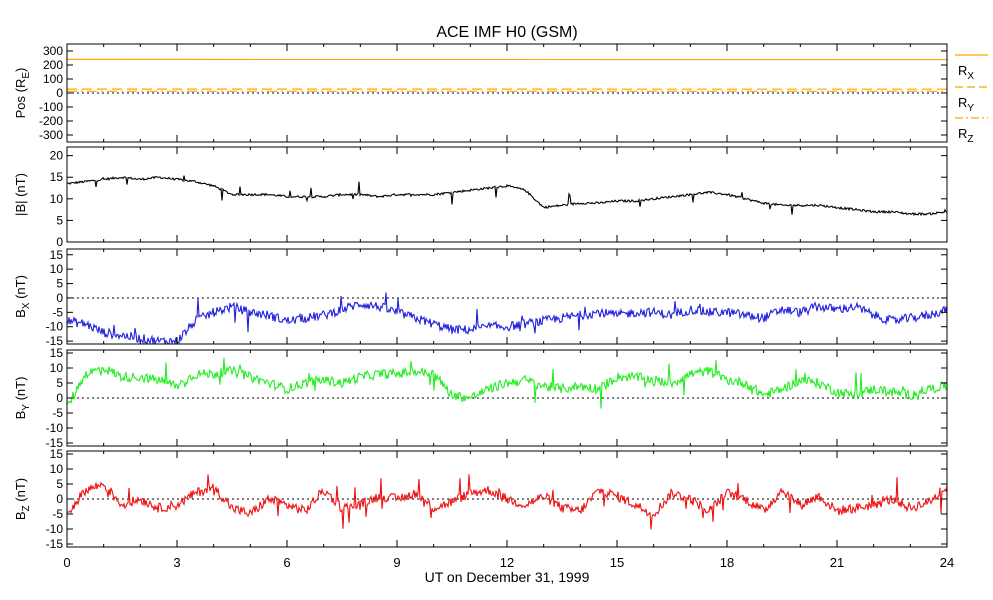 The width and height of the screenshot is (993, 600). Describe the element at coordinates (51, 107) in the screenshot. I see `y-tick-label: -100` at that location.